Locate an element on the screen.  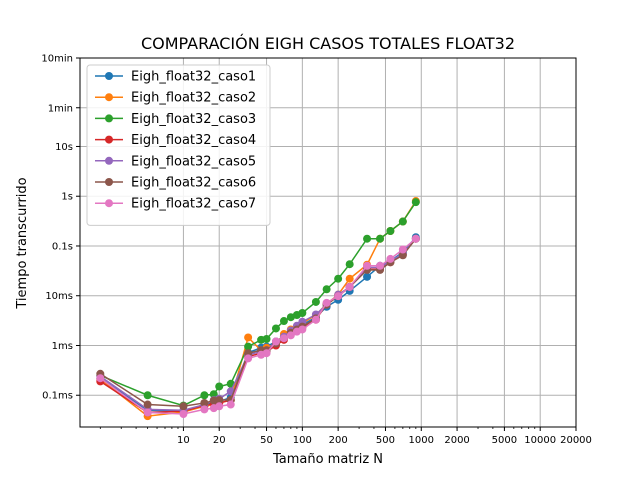
x-tick-label: 10000 is located at coordinates (540, 440).